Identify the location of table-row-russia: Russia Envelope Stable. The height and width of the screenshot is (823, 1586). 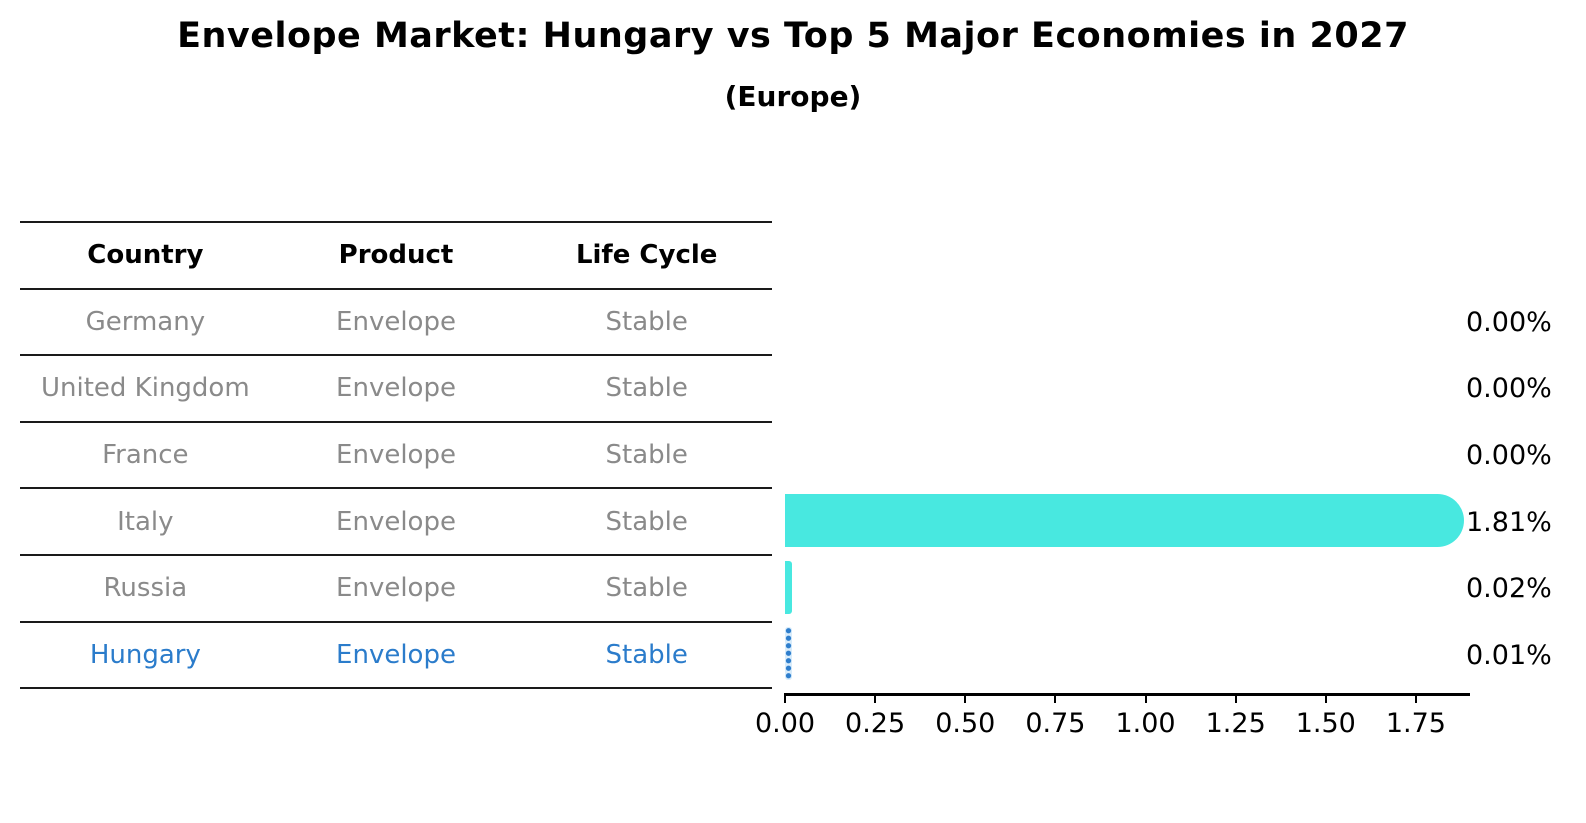
(396, 587).